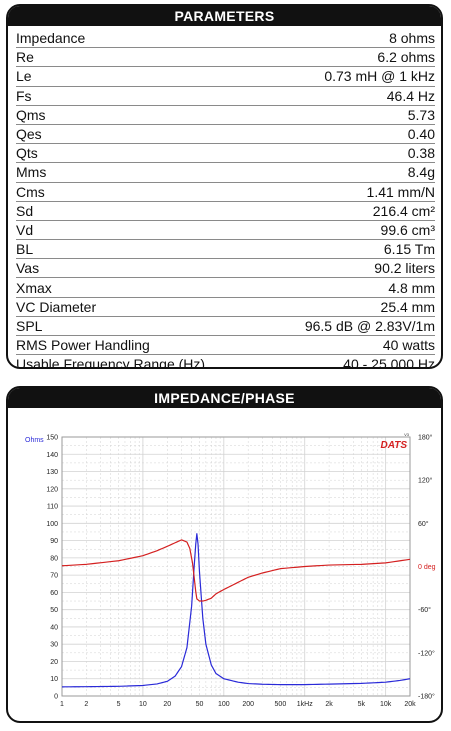  Describe the element at coordinates (62, 704) in the screenshot. I see `x-tick-label: 1` at that location.